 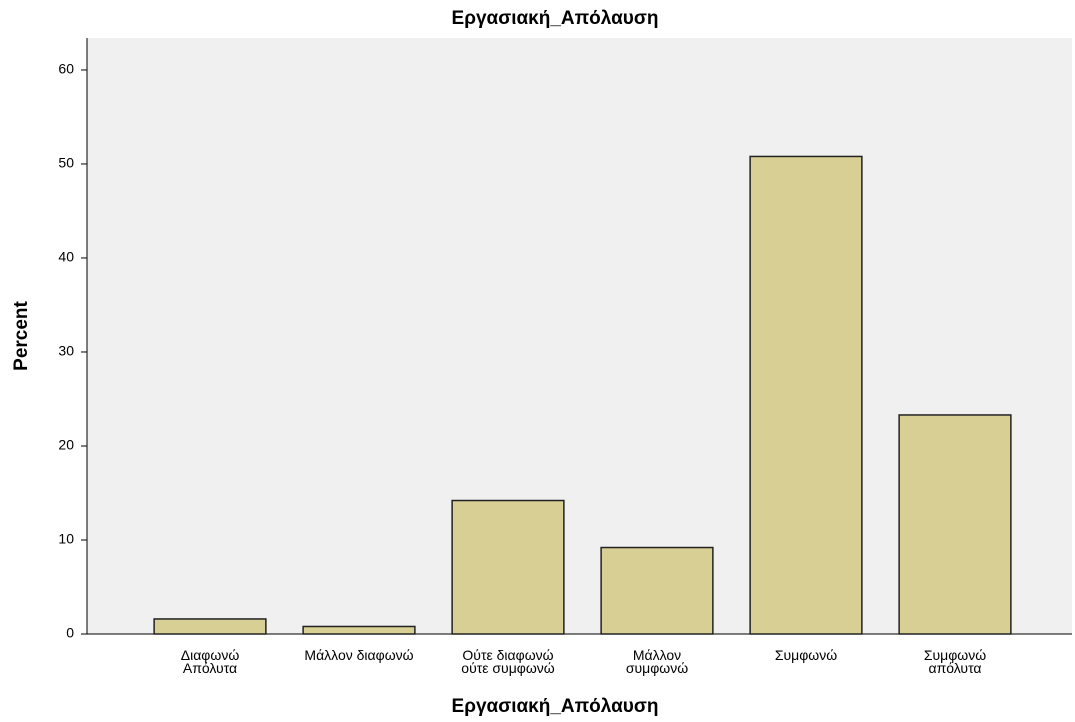 I want to click on y-tick-label: 50, so click(x=66, y=163).